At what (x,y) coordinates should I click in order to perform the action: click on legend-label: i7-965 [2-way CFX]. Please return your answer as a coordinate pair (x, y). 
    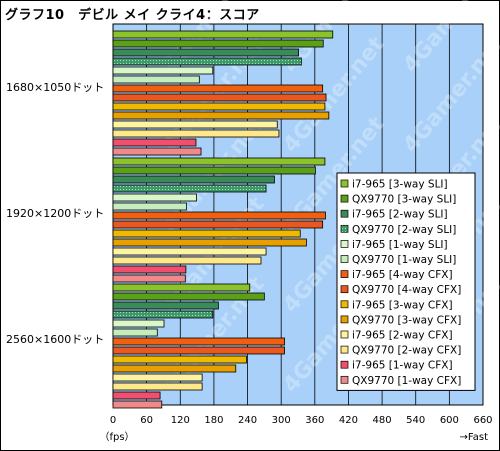
    Looking at the image, I should click on (402, 336).